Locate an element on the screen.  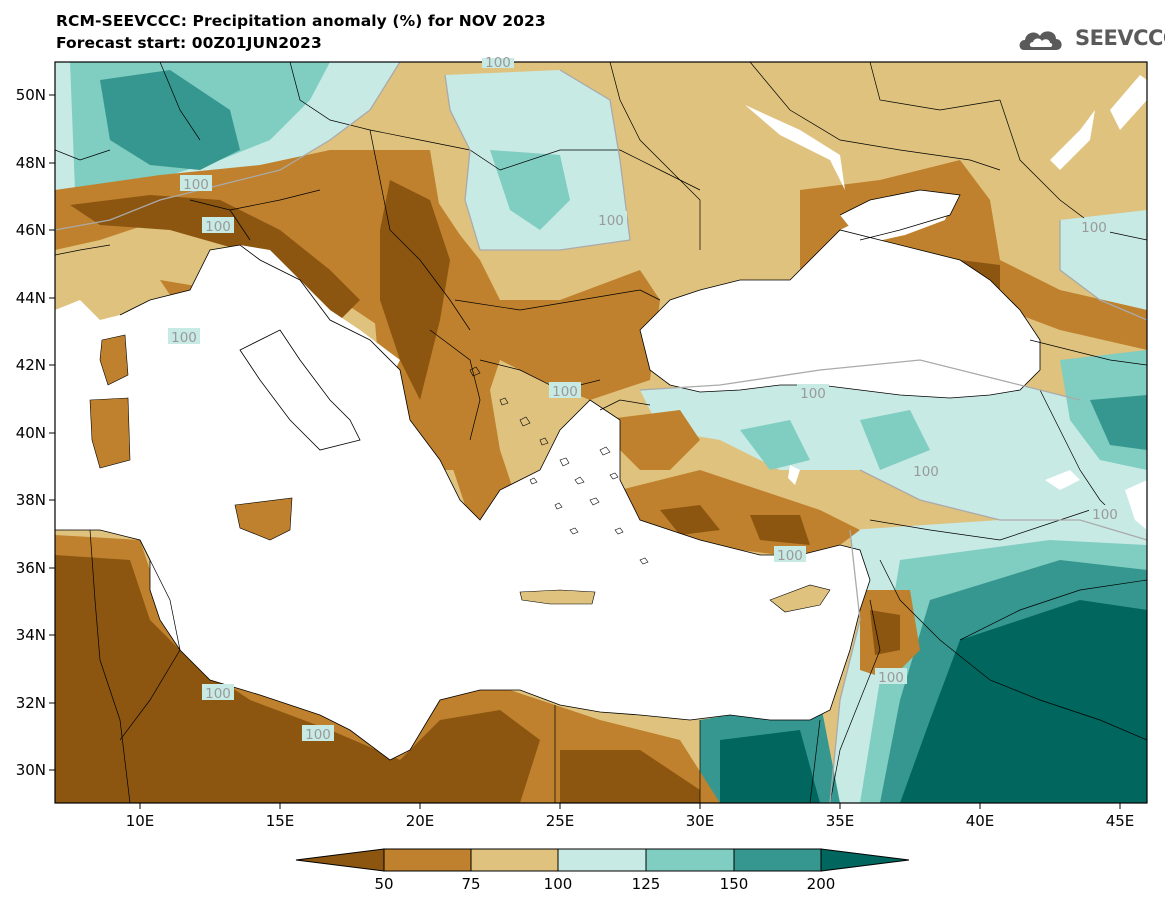
colorbar-label: 75 is located at coordinates (470, 884).